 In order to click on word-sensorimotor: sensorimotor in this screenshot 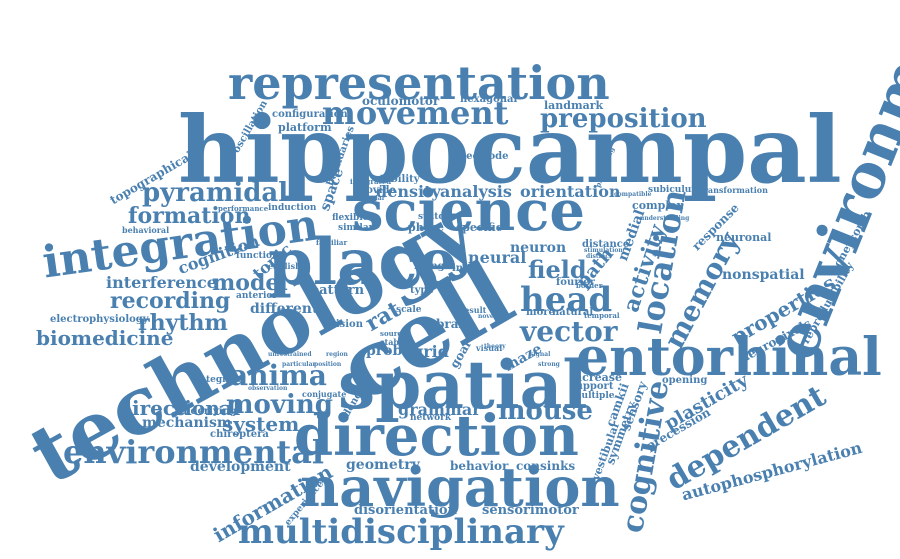, I will do `click(530, 510)`.